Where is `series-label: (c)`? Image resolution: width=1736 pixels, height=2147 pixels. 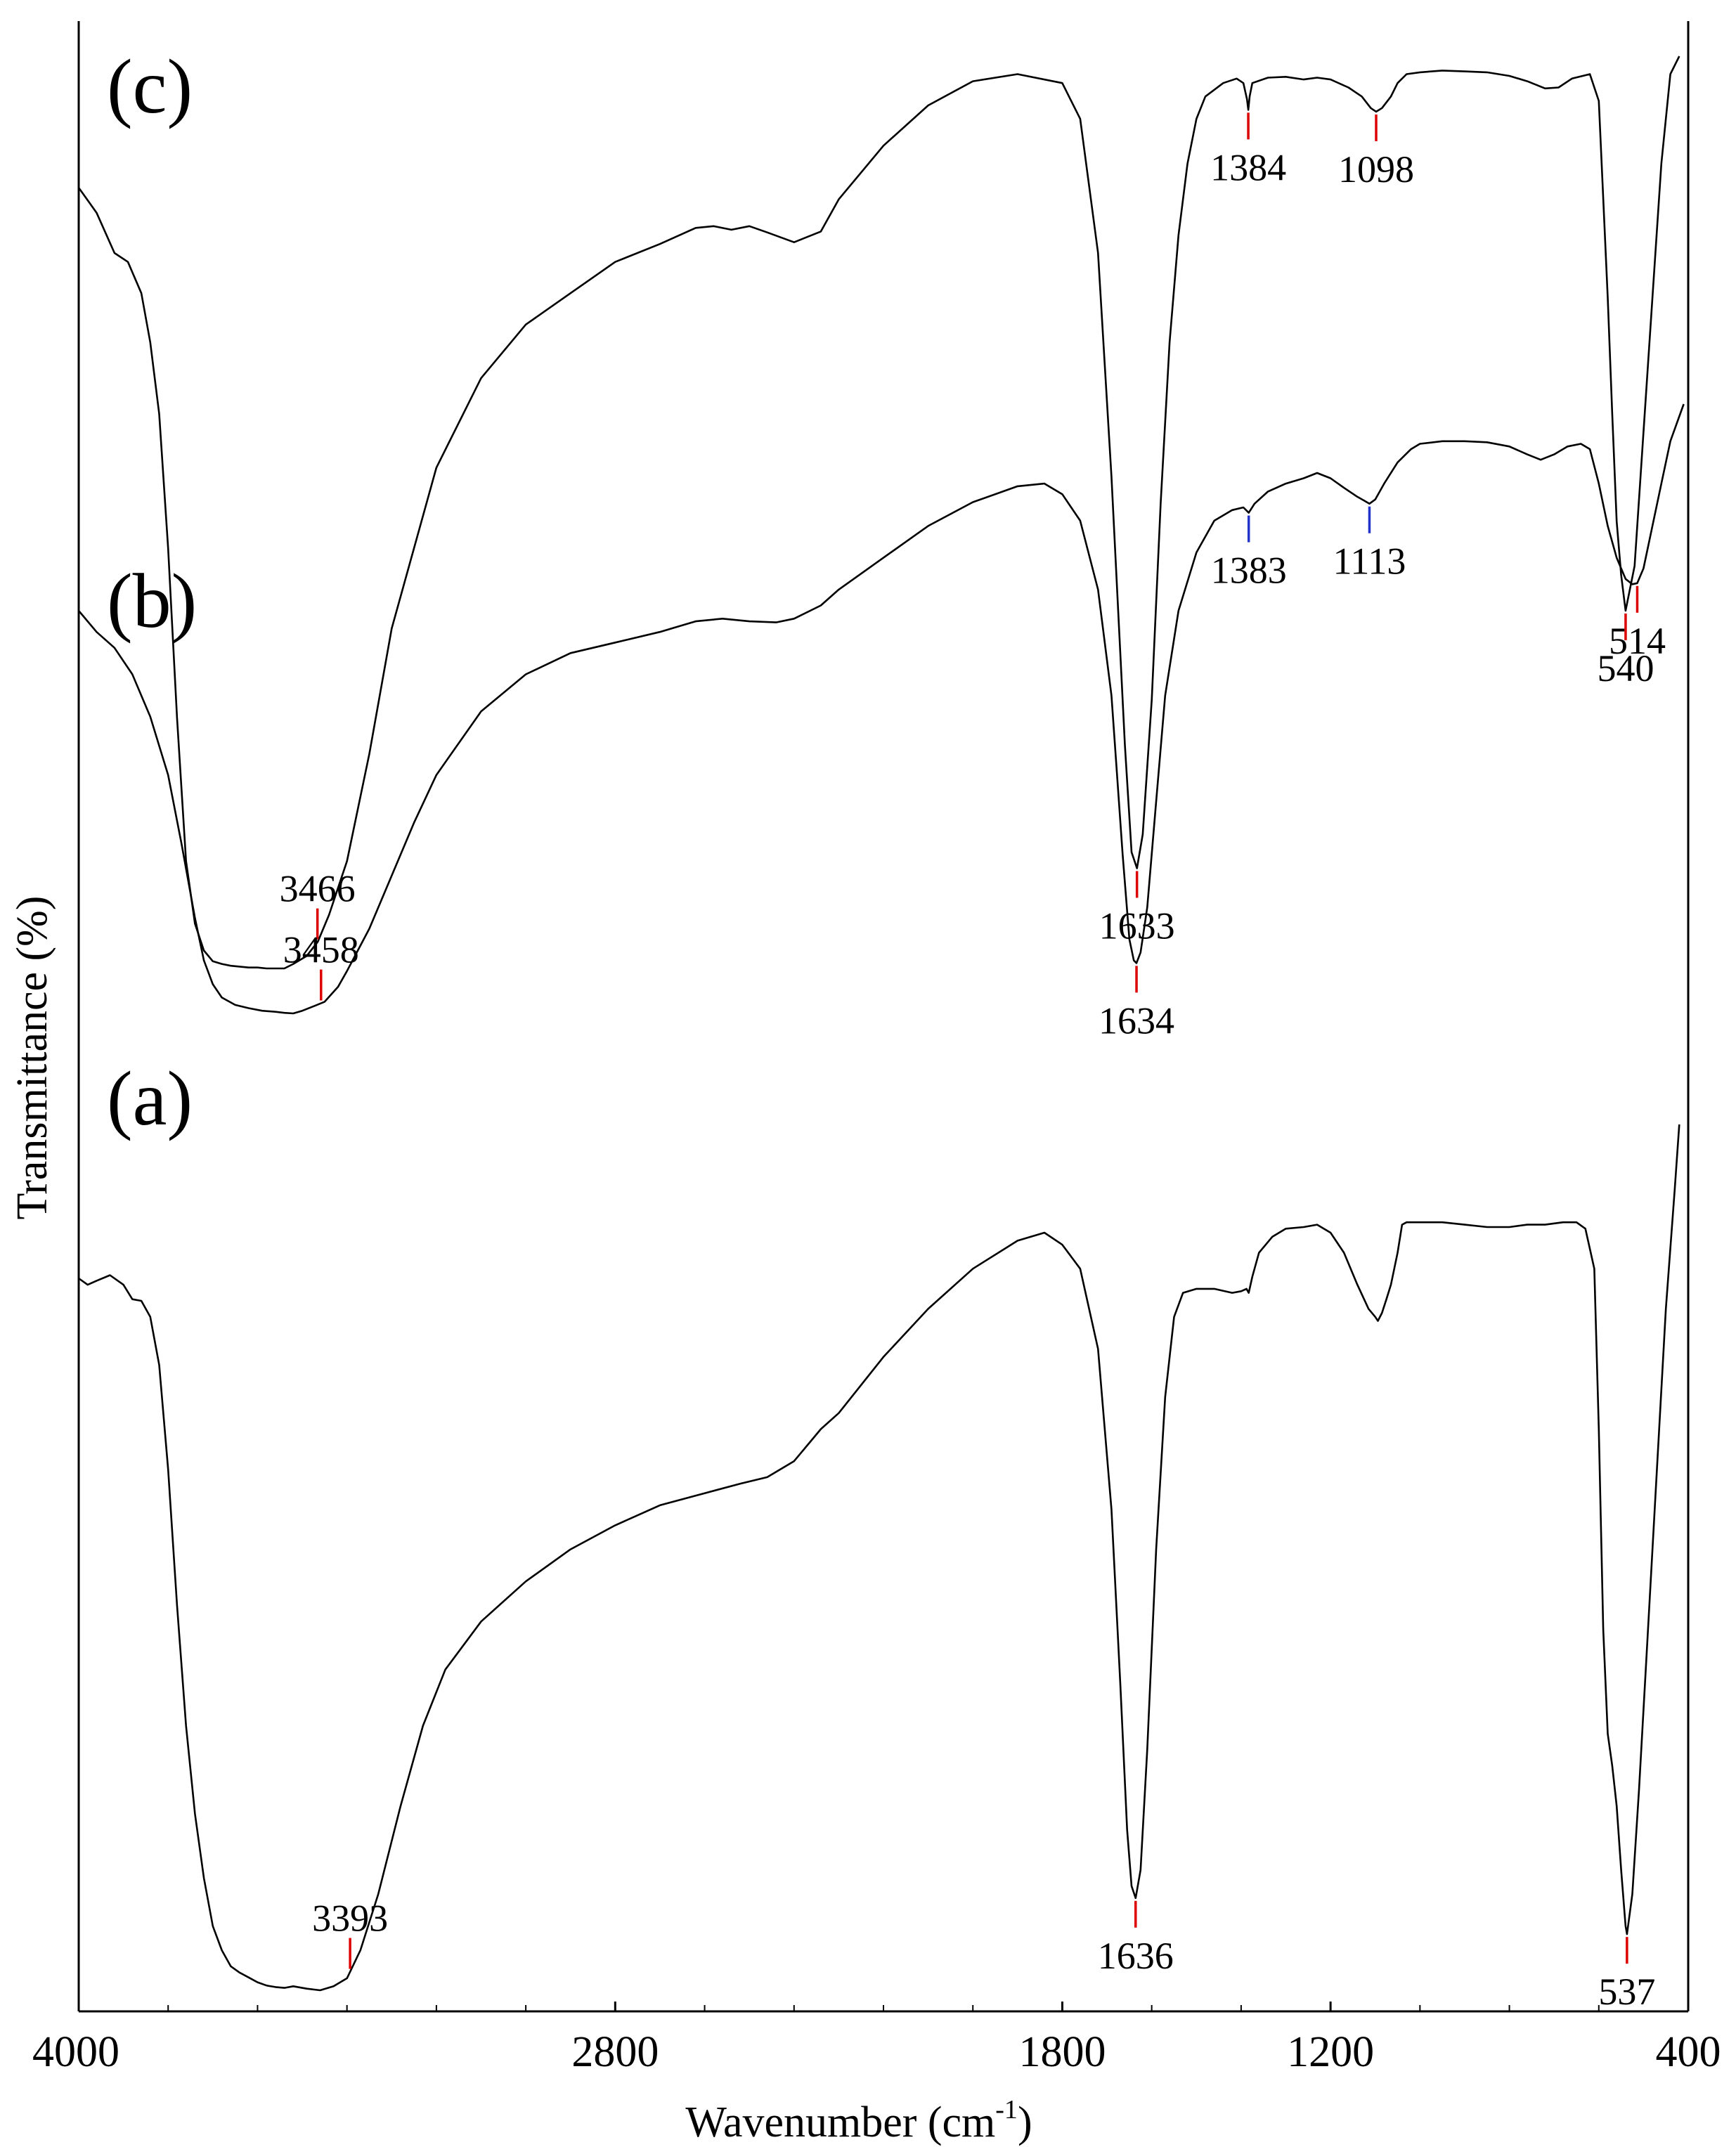 series-label: (c) is located at coordinates (150, 86).